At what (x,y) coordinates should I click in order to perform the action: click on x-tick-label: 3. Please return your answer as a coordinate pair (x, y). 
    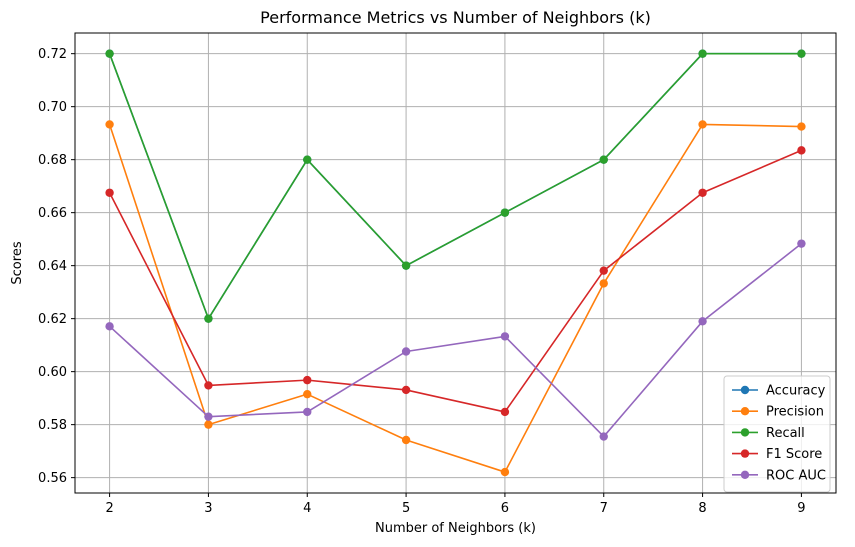
    Looking at the image, I should click on (208, 508).